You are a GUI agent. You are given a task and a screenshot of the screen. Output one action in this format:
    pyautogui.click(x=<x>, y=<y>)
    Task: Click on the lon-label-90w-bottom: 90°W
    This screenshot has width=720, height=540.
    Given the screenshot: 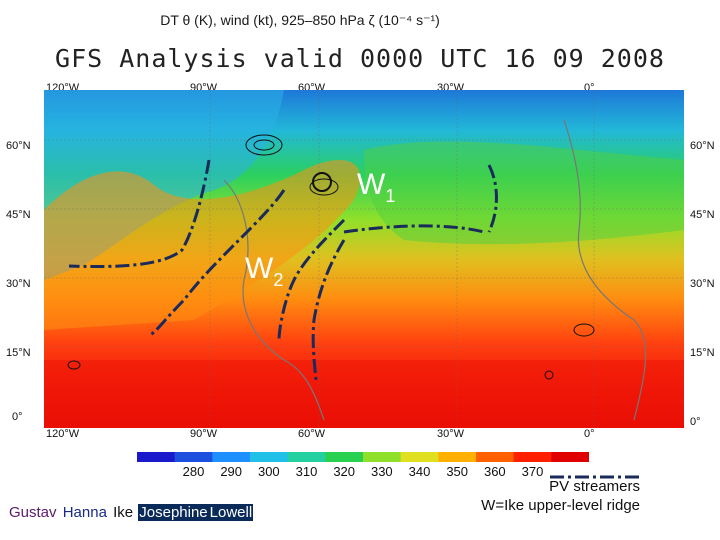 What is the action you would take?
    pyautogui.click(x=204, y=434)
    